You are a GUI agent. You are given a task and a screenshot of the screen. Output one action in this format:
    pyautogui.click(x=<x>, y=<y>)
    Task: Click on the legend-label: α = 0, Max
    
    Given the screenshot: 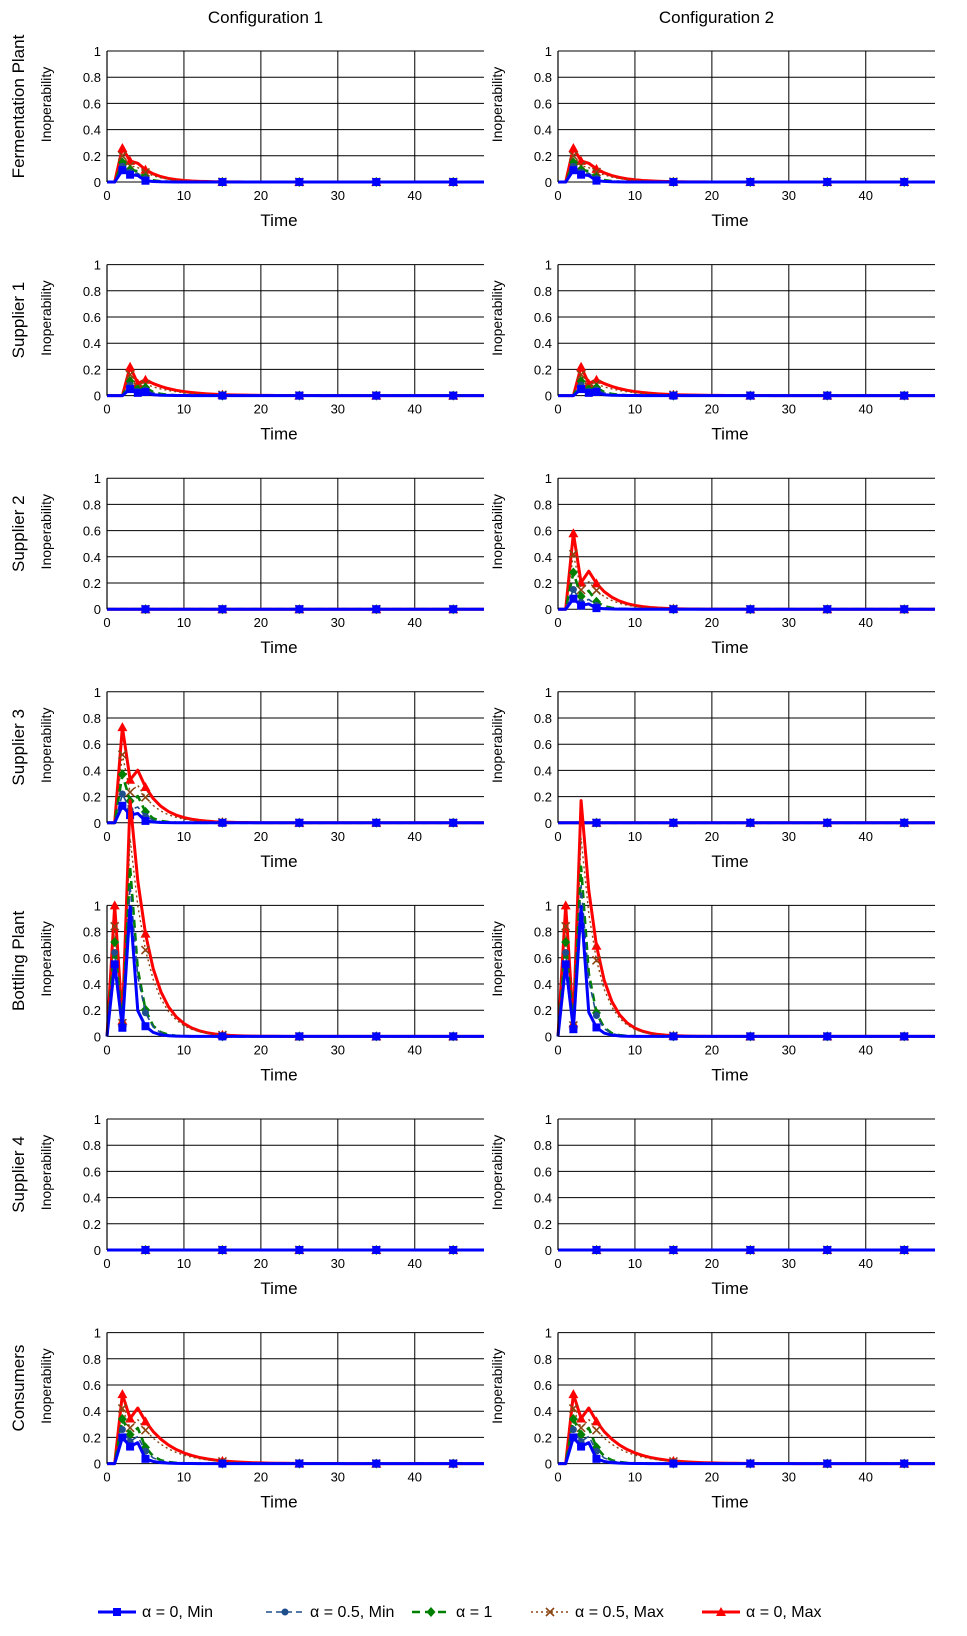 What is the action you would take?
    pyautogui.click(x=784, y=1612)
    